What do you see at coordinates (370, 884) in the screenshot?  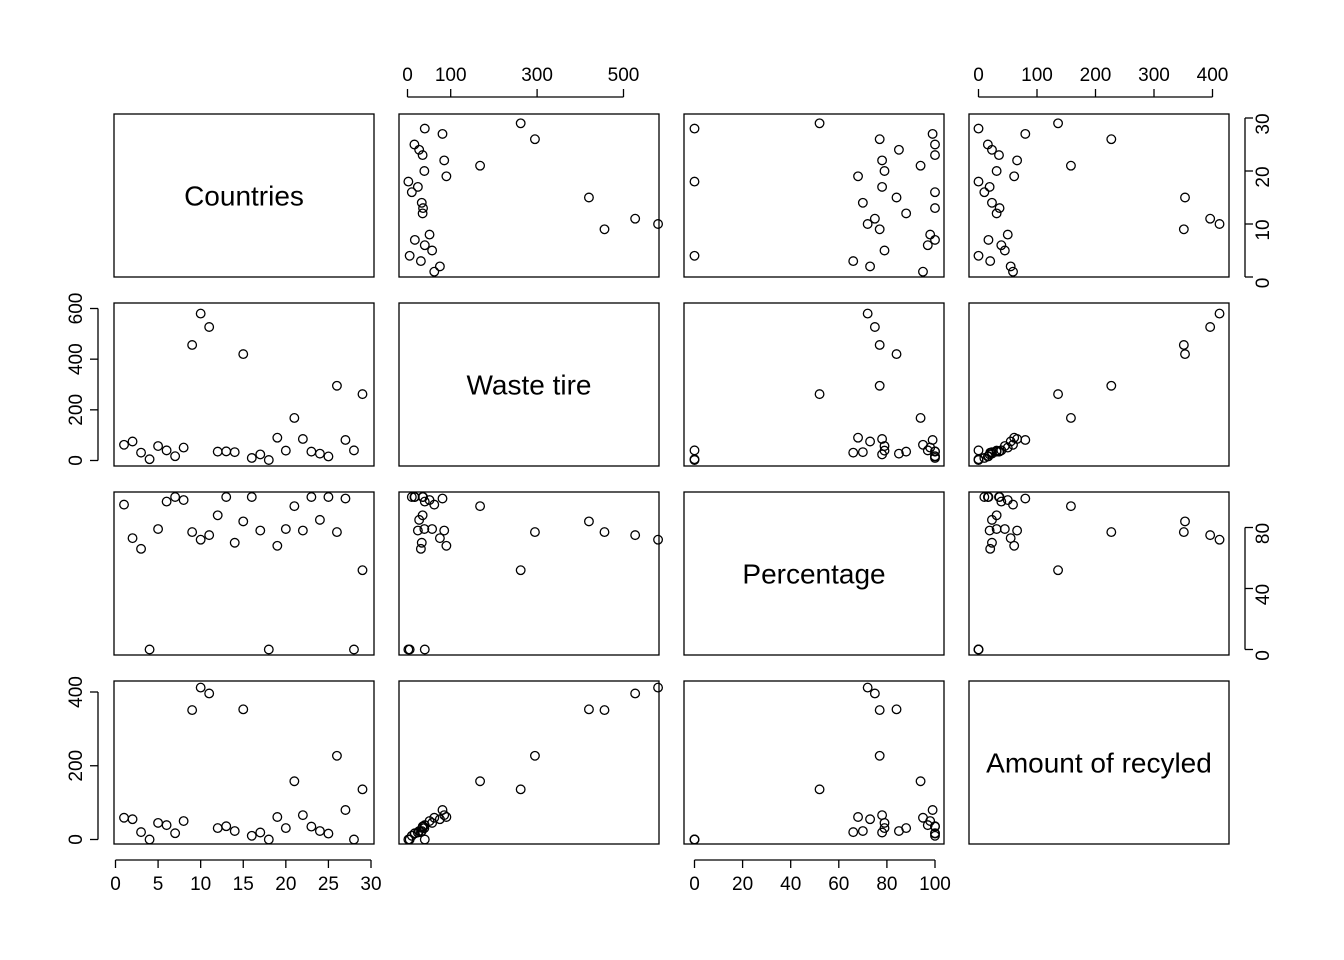 I see `countries-x-tick-label: 30` at bounding box center [370, 884].